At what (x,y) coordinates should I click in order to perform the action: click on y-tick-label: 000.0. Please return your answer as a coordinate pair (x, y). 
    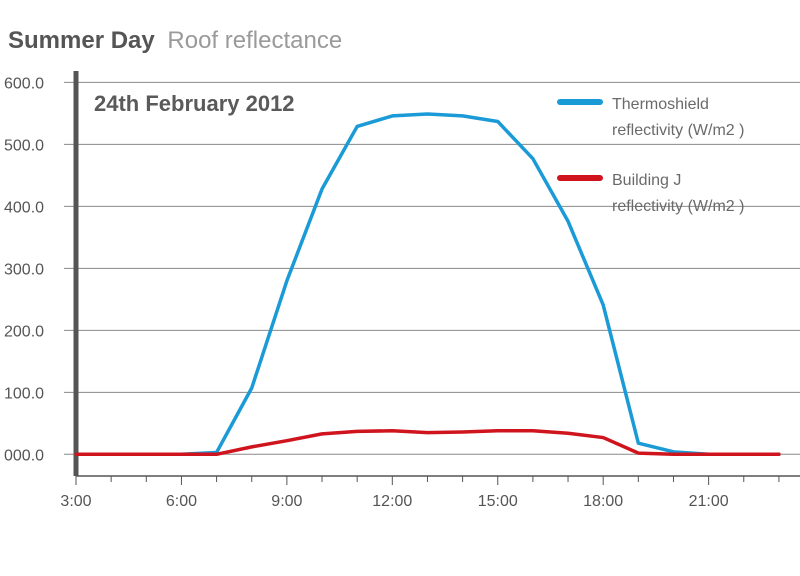
    Looking at the image, I should click on (24, 455).